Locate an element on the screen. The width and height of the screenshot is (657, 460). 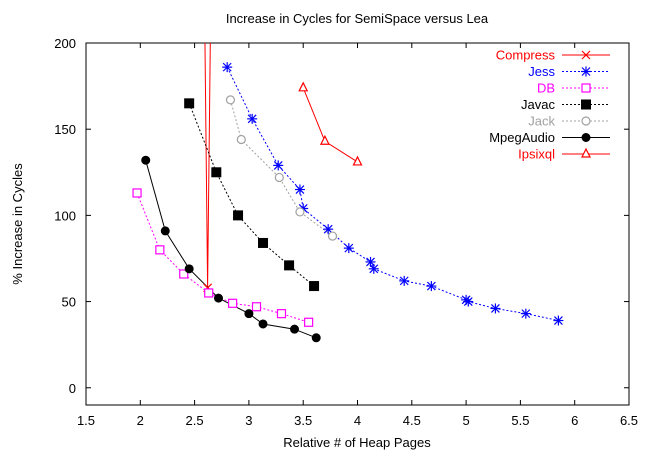
legend-label: DB is located at coordinates (546, 88).